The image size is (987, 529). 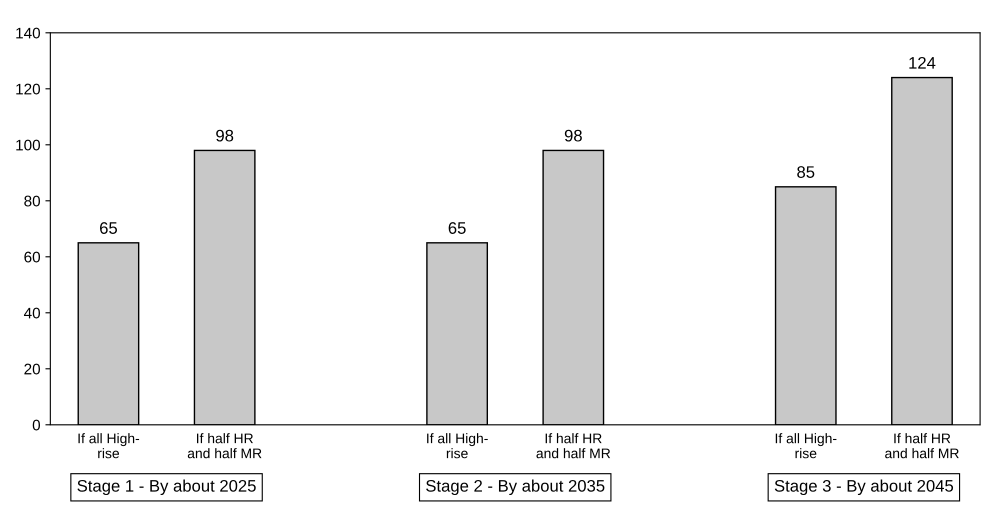 I want to click on y-tick-label: 100, so click(x=28, y=145).